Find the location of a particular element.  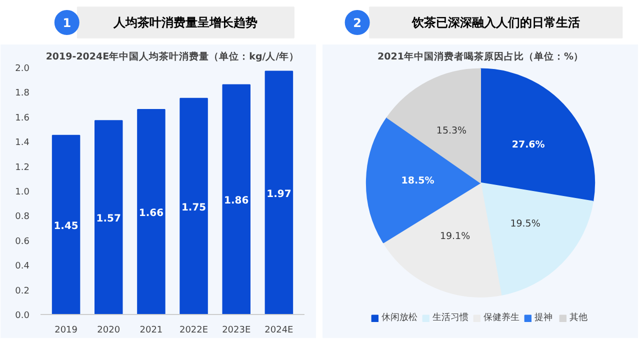

x-tick-label: 2022E is located at coordinates (193, 331).